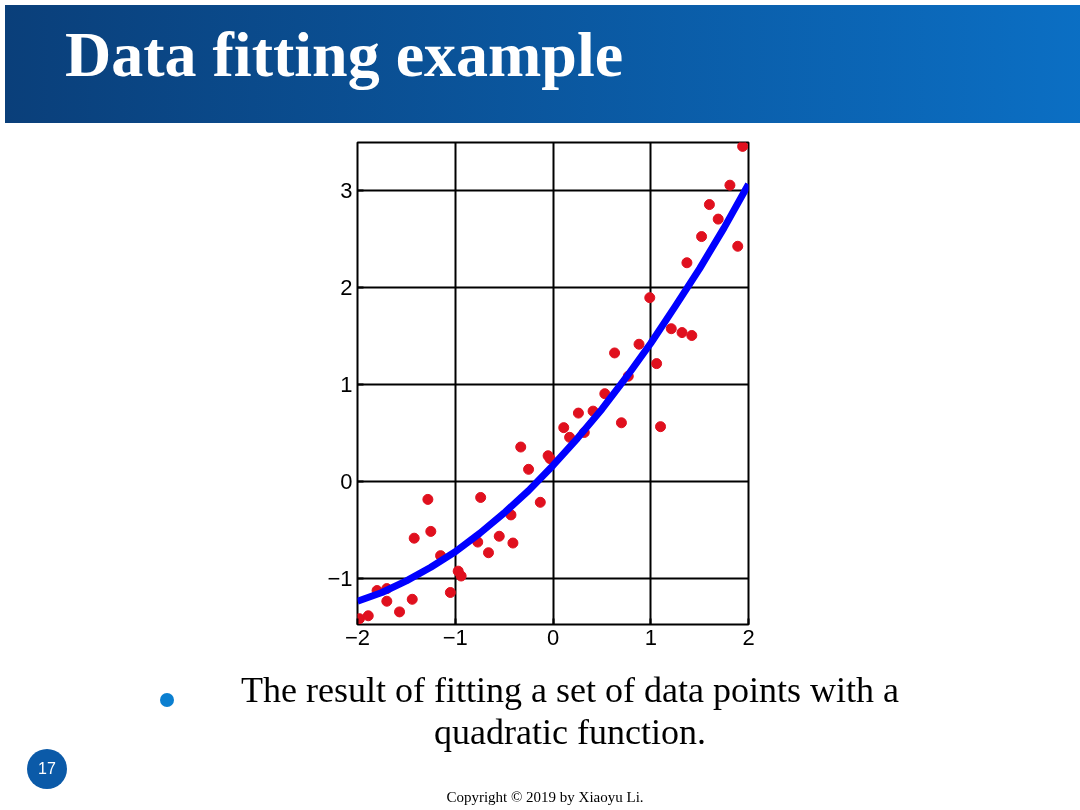 This screenshot has height=810, width=1080. Describe the element at coordinates (346, 385) in the screenshot. I see `y-tick-label: 1` at that location.